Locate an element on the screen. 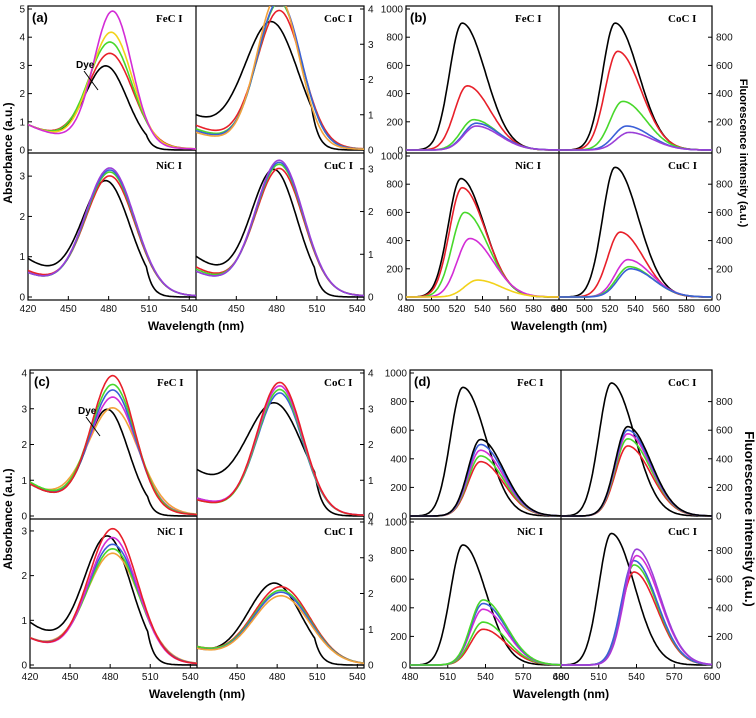 The width and height of the screenshot is (756, 718). x-tick-label: 450 is located at coordinates (237, 677).